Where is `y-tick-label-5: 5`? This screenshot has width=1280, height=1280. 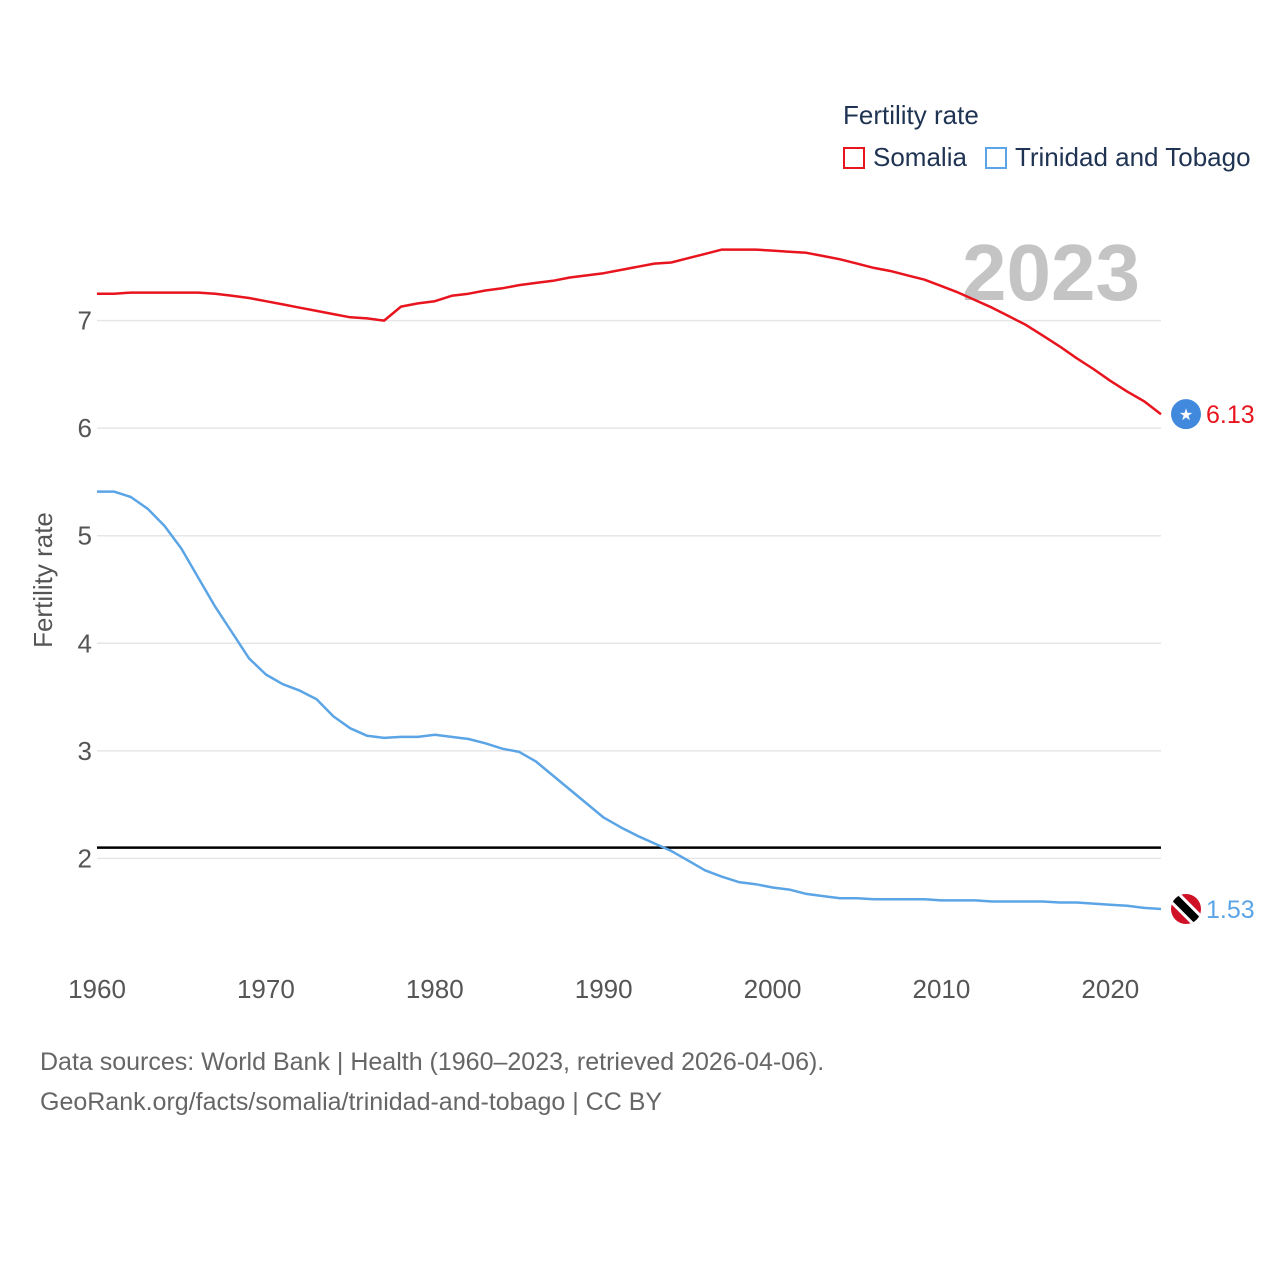
y-tick-label-5: 5 is located at coordinates (85, 536).